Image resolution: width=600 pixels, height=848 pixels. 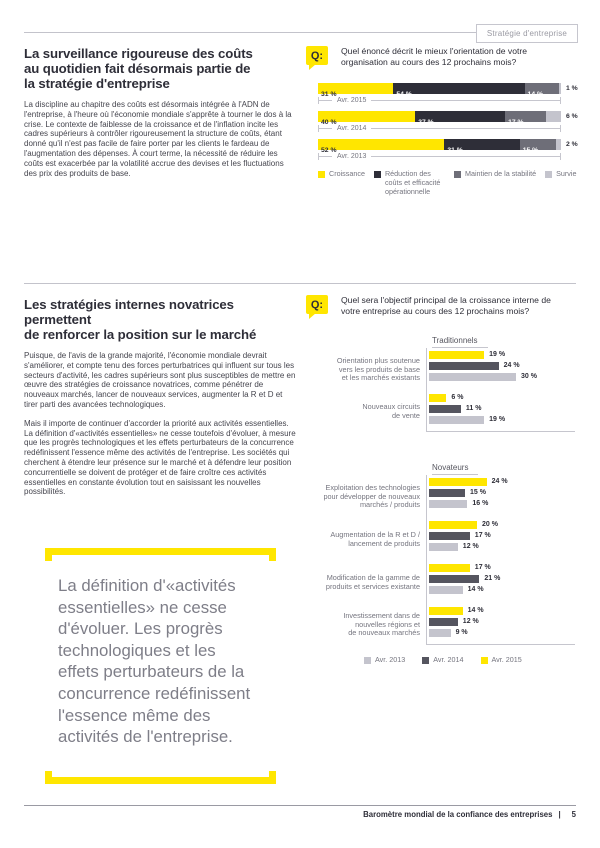 What do you see at coordinates (448, 660) in the screenshot?
I see `legend-label: Avr. 2014` at bounding box center [448, 660].